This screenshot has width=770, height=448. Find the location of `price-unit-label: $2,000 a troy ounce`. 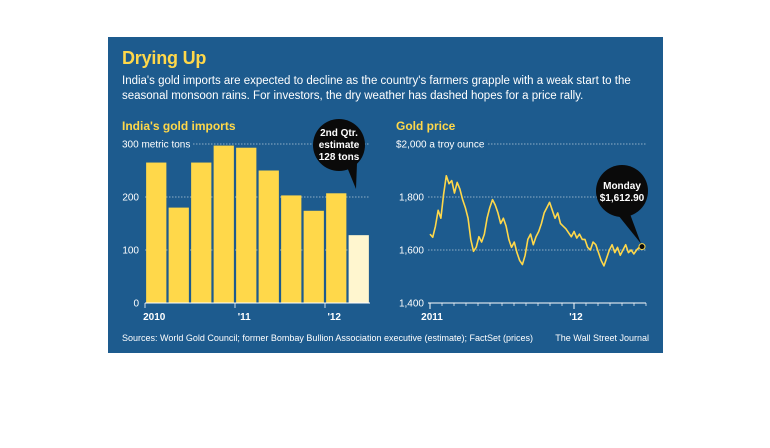

price-unit-label: $2,000 a troy ounce is located at coordinates (440, 145).